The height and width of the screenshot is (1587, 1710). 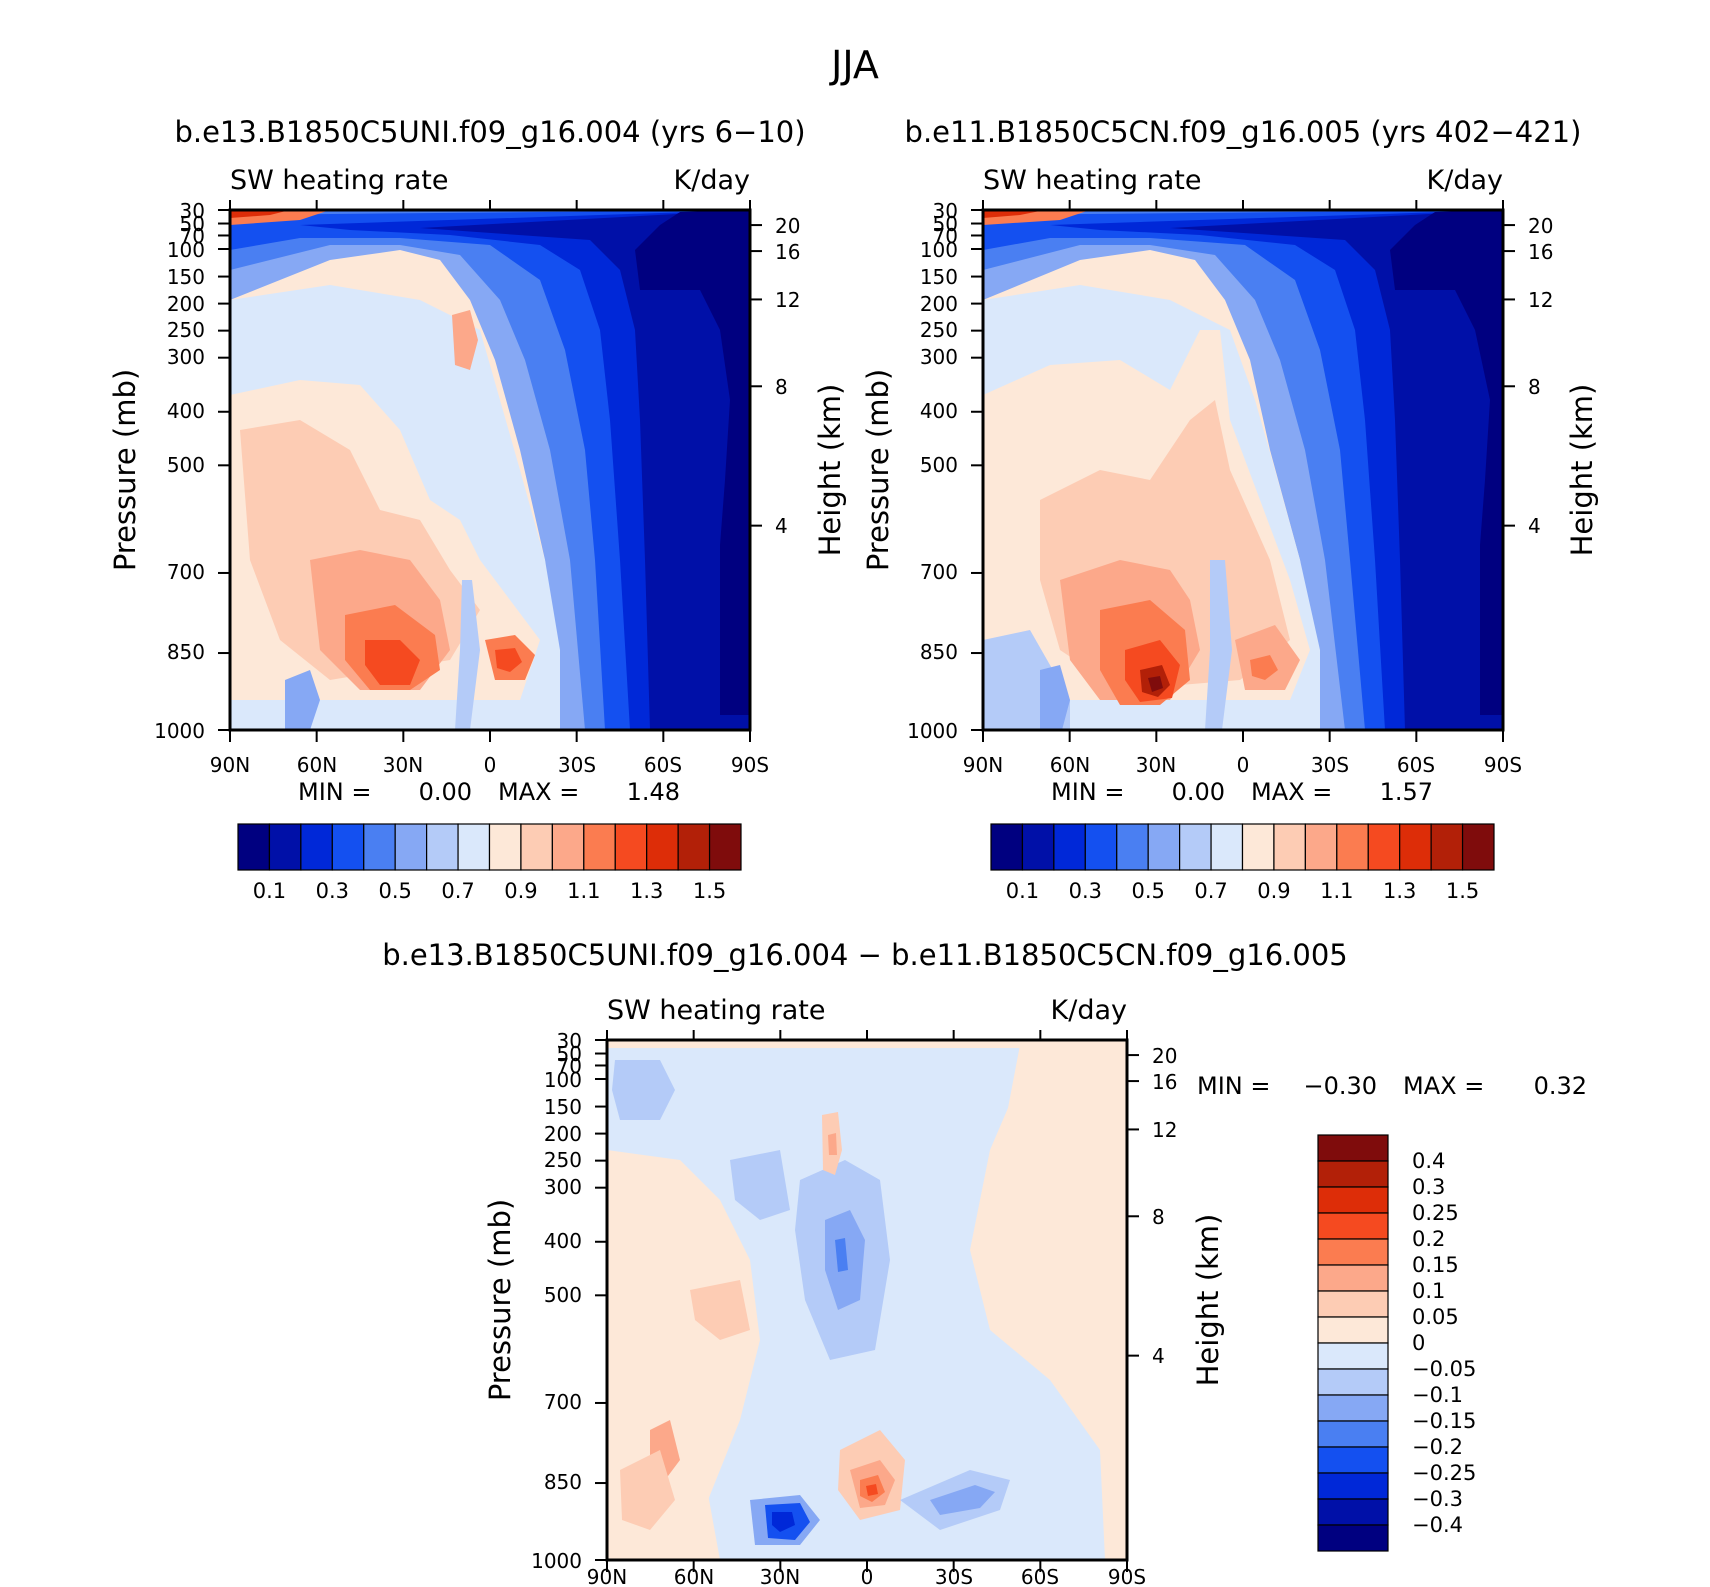 I want to click on colorbar-label: −0.3, so click(x=1437, y=1499).